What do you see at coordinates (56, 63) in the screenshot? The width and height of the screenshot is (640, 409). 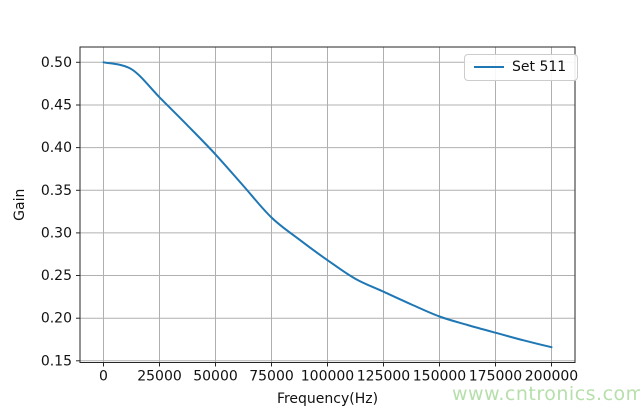 I see `y-tick-label: 0.50` at bounding box center [56, 63].